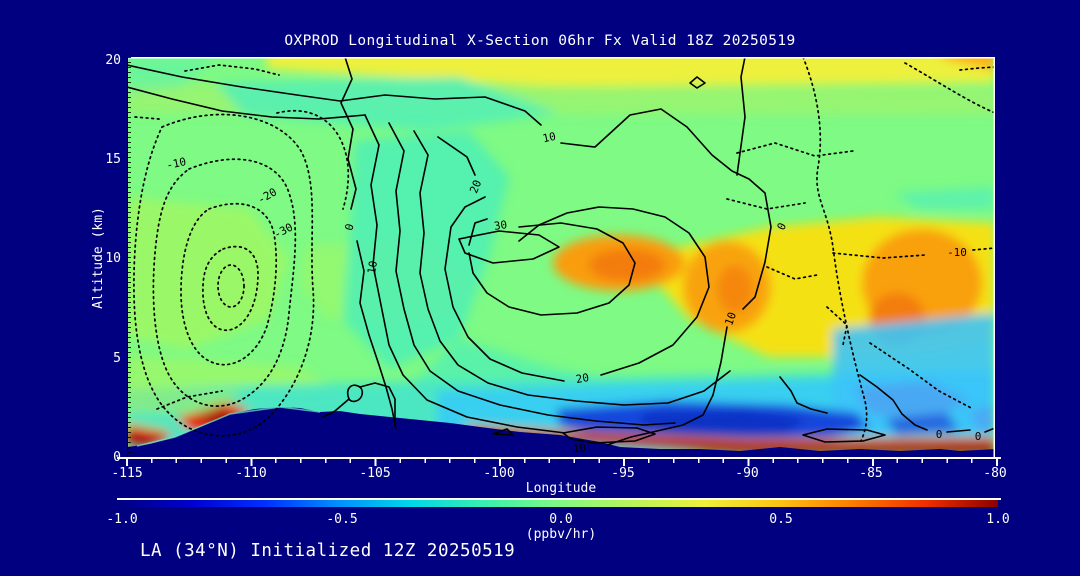  What do you see at coordinates (561, 432) in the screenshot?
I see `terrain-silhouette` at bounding box center [561, 432].